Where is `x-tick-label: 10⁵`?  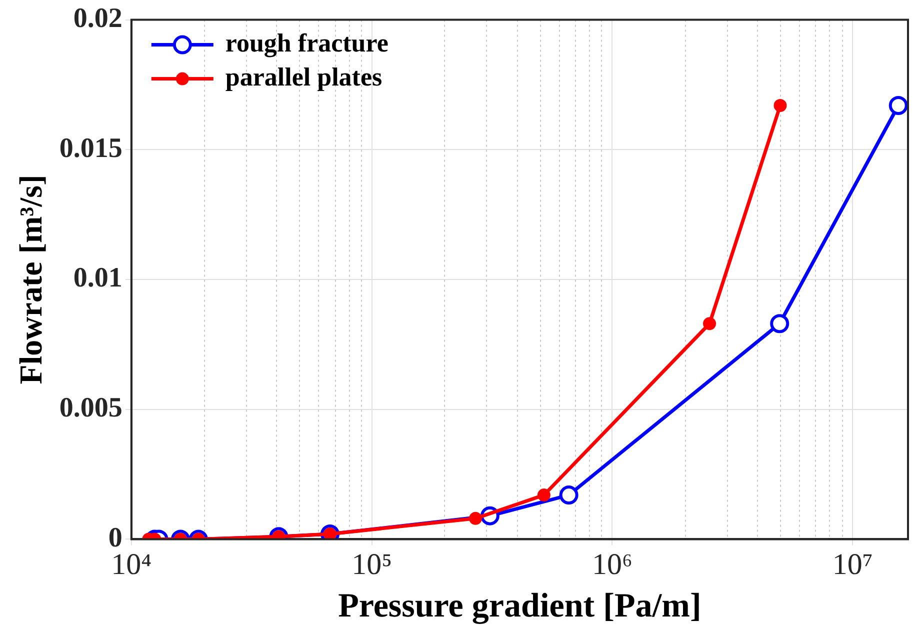
x-tick-label: 10⁵ is located at coordinates (372, 565).